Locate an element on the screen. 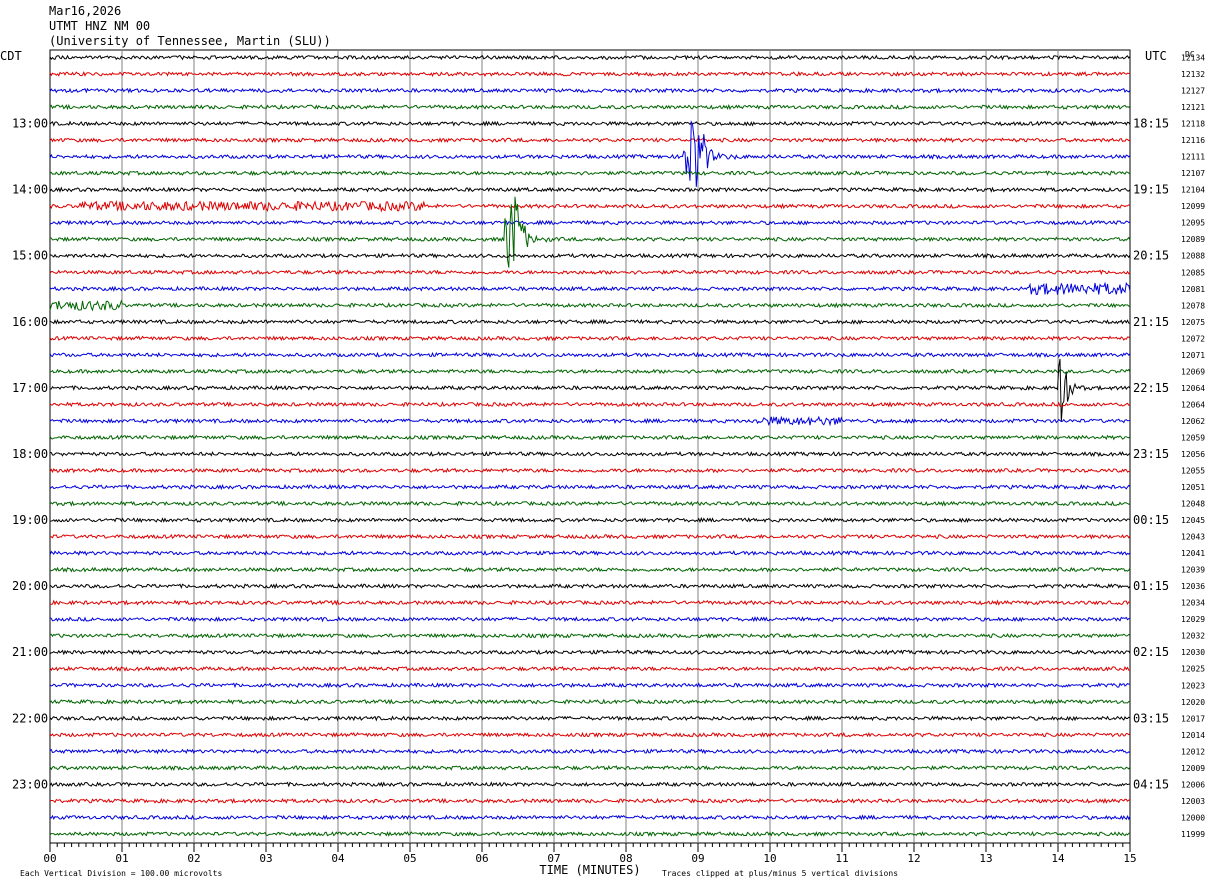 This screenshot has height=886, width=1210. dc-offset-label: 12039 is located at coordinates (1193, 570).